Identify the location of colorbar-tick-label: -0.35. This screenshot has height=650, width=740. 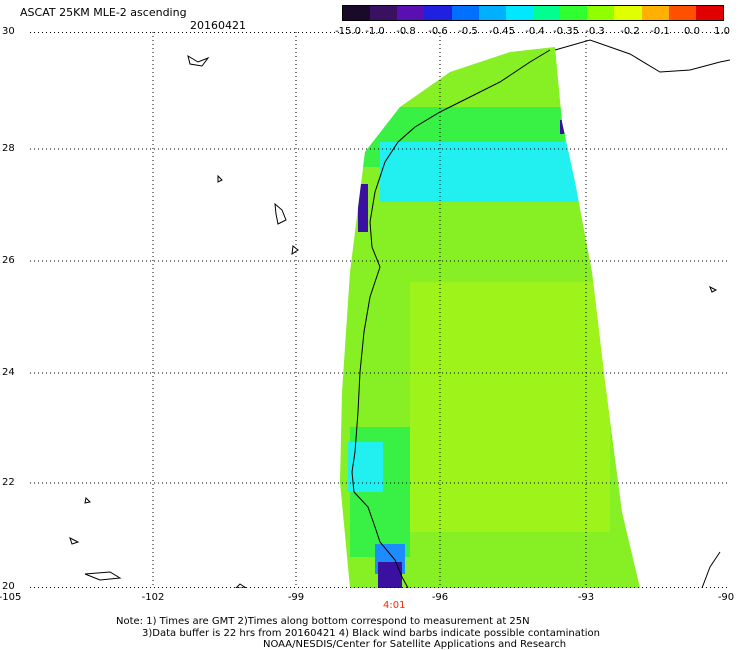
(566, 31).